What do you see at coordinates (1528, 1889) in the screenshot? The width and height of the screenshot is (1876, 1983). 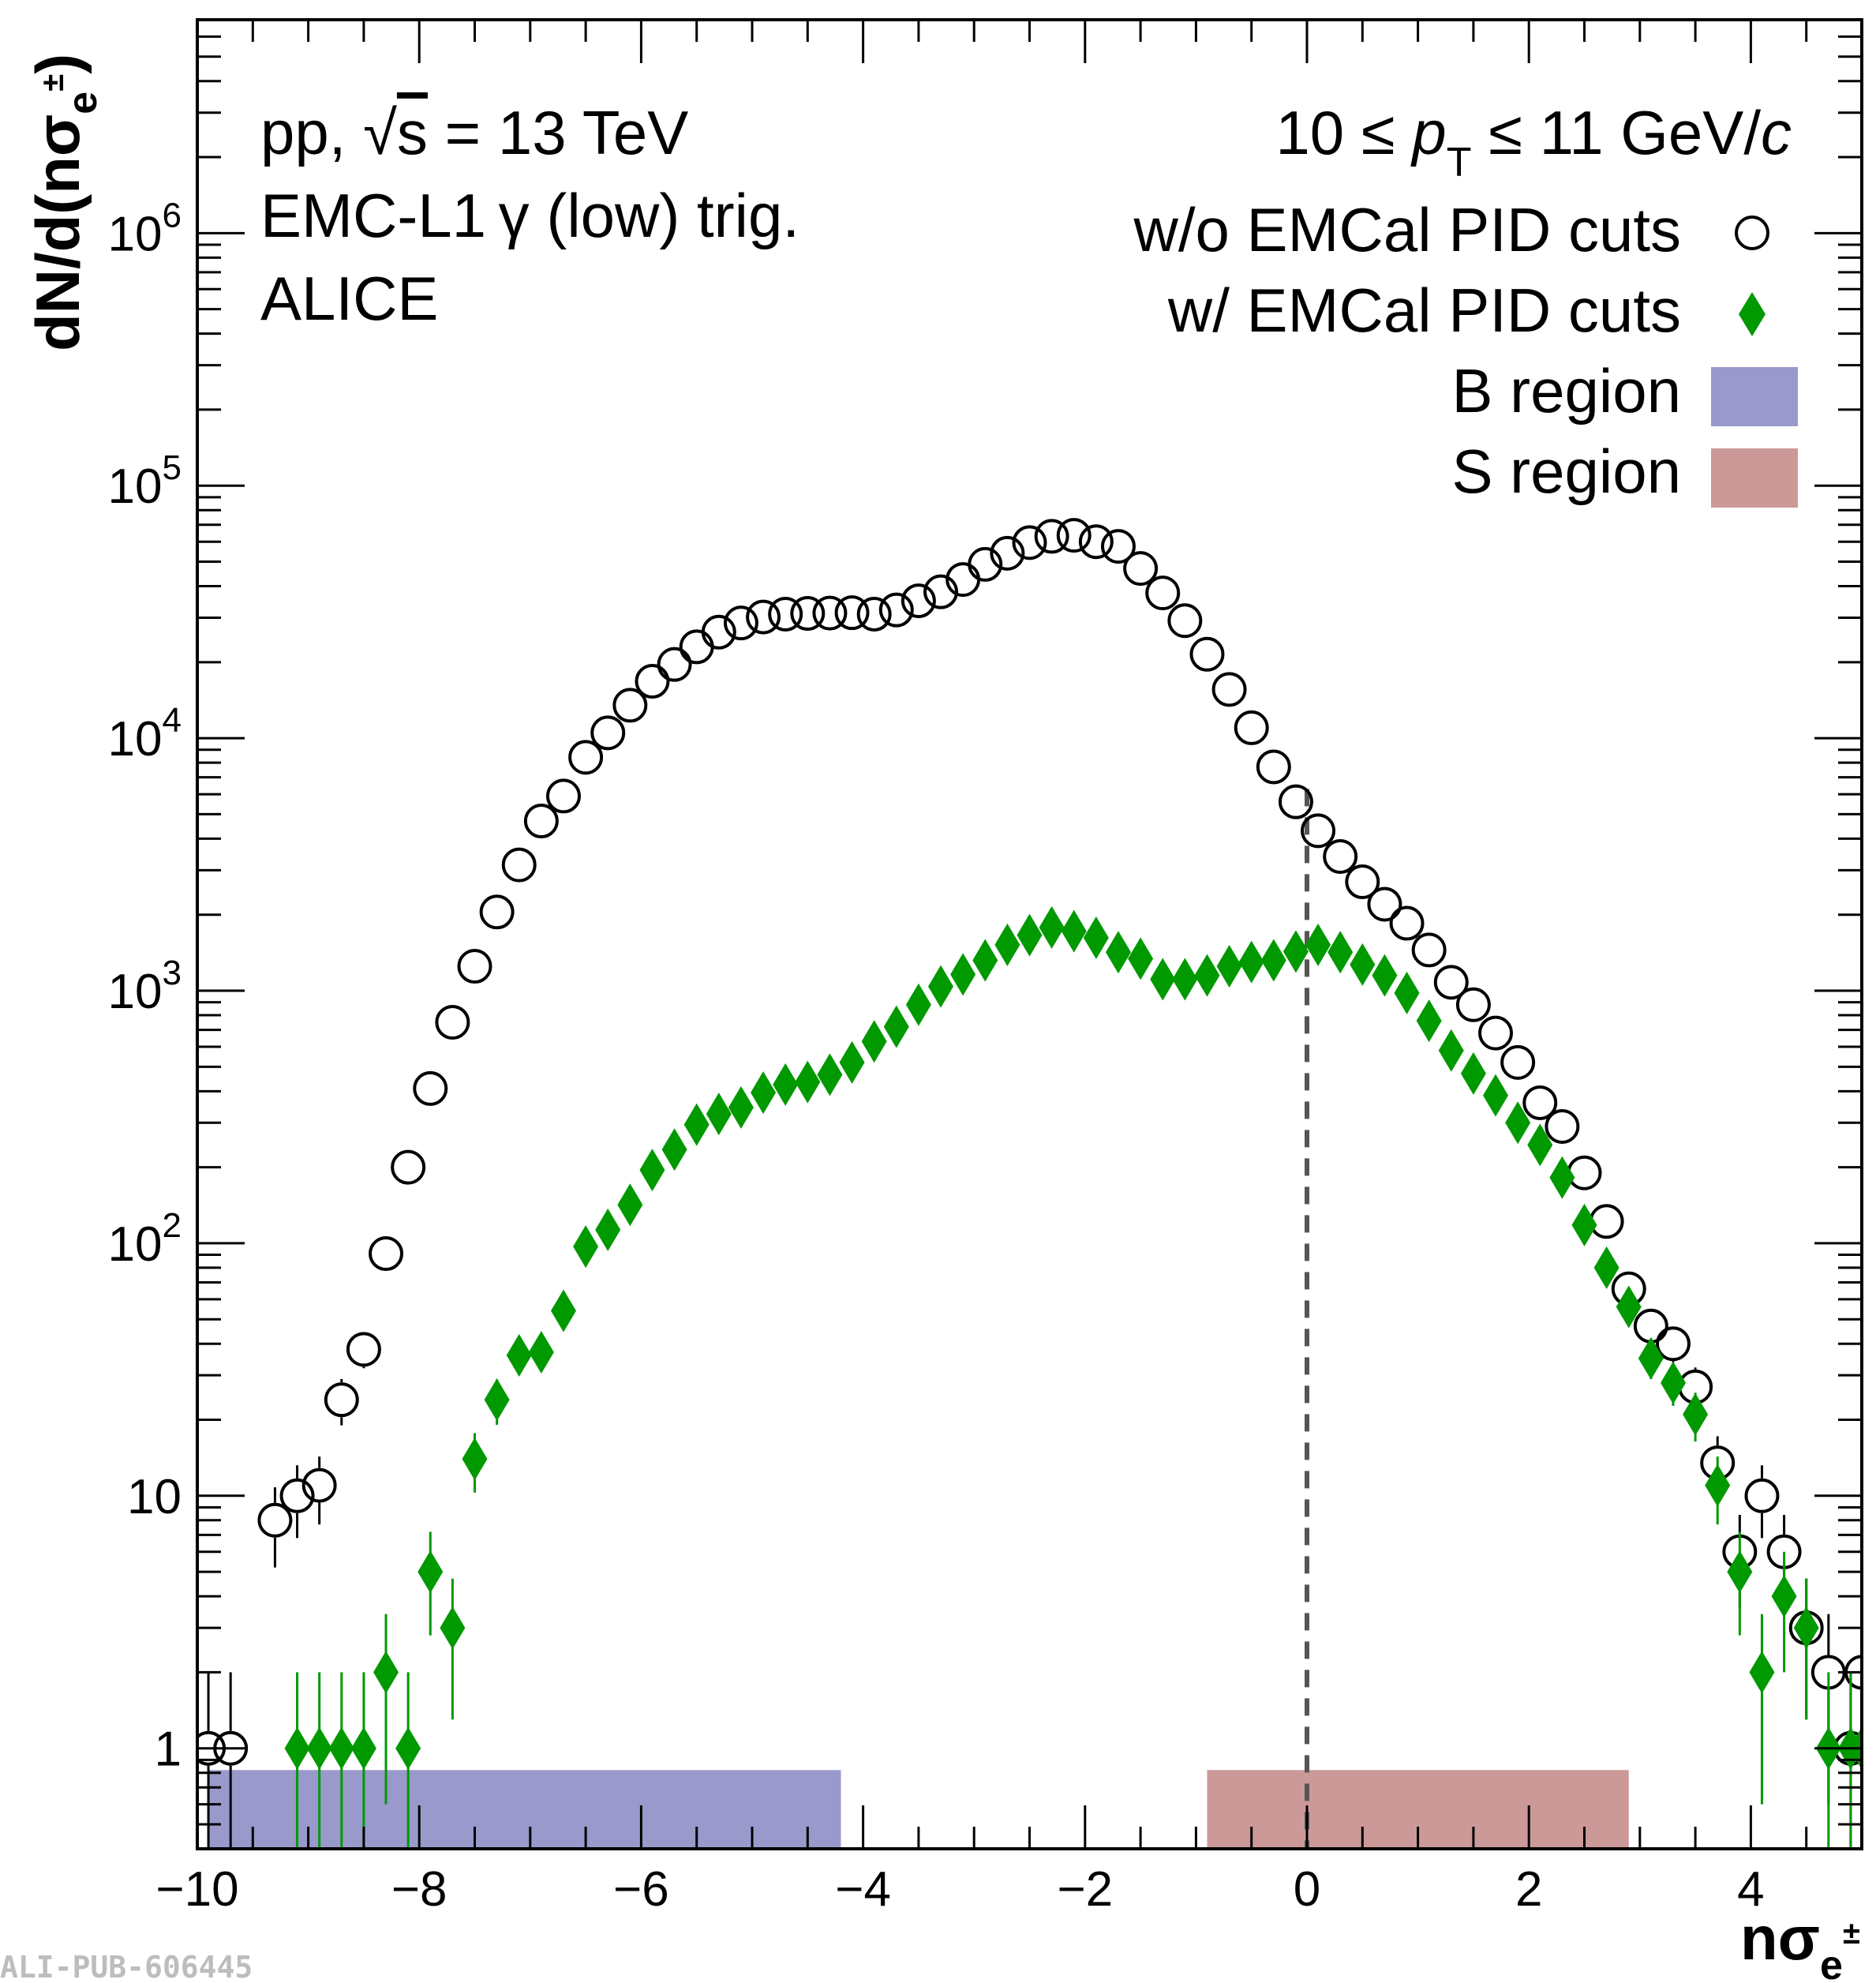 I see `x-tick-label: 2` at bounding box center [1528, 1889].